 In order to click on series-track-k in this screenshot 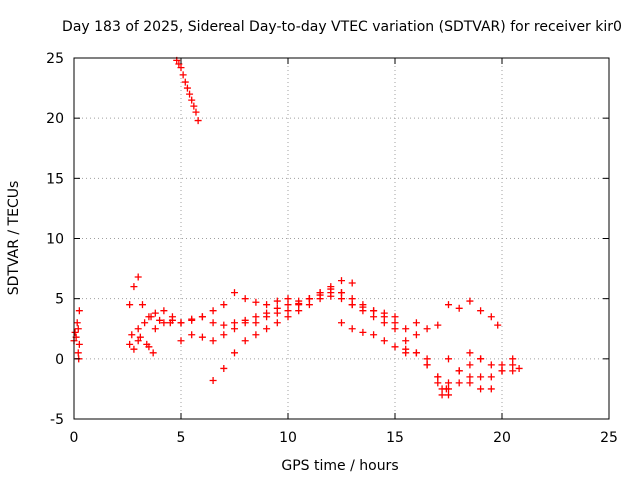, I will do `click(436, 380)`.